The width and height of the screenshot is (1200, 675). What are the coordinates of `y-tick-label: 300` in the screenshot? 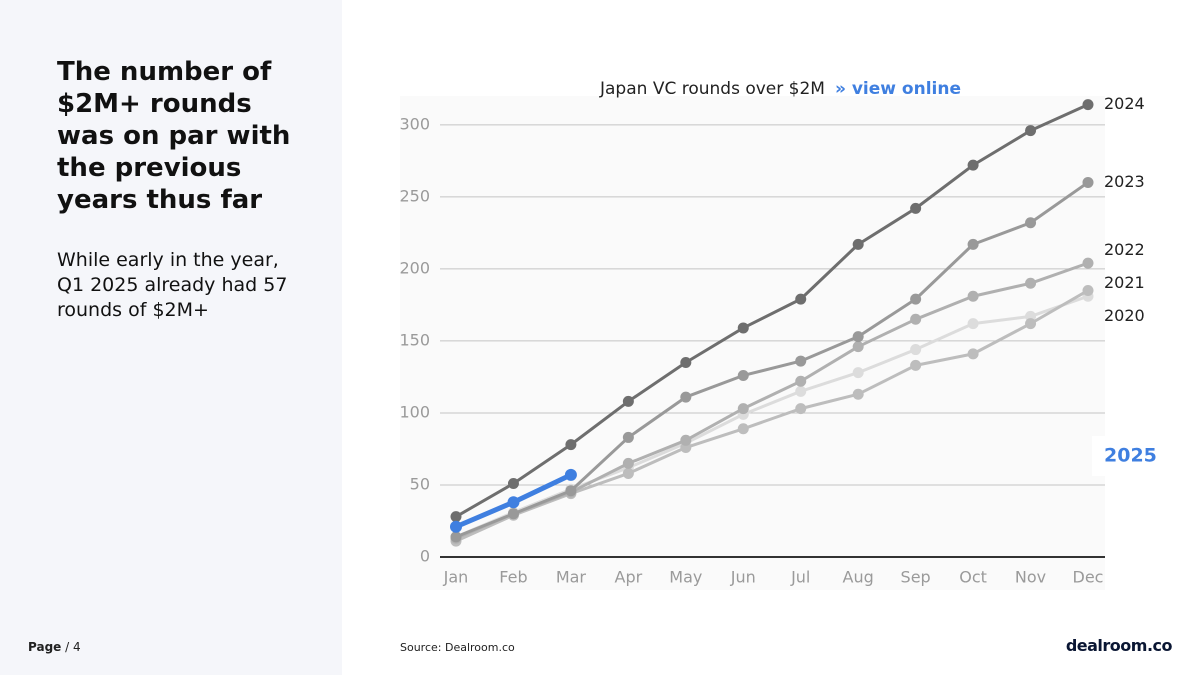 It's located at (414, 123).